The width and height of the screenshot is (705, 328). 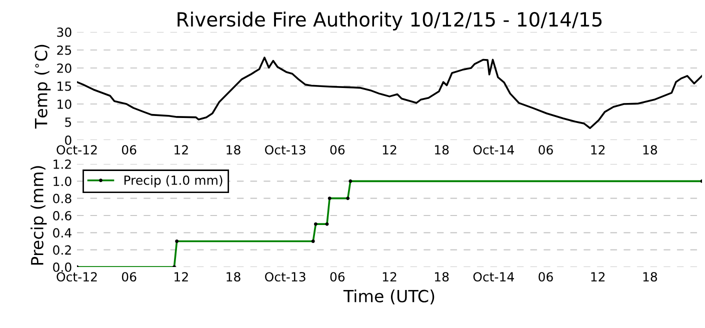 I want to click on y-tick-label: 10, so click(x=65, y=104).